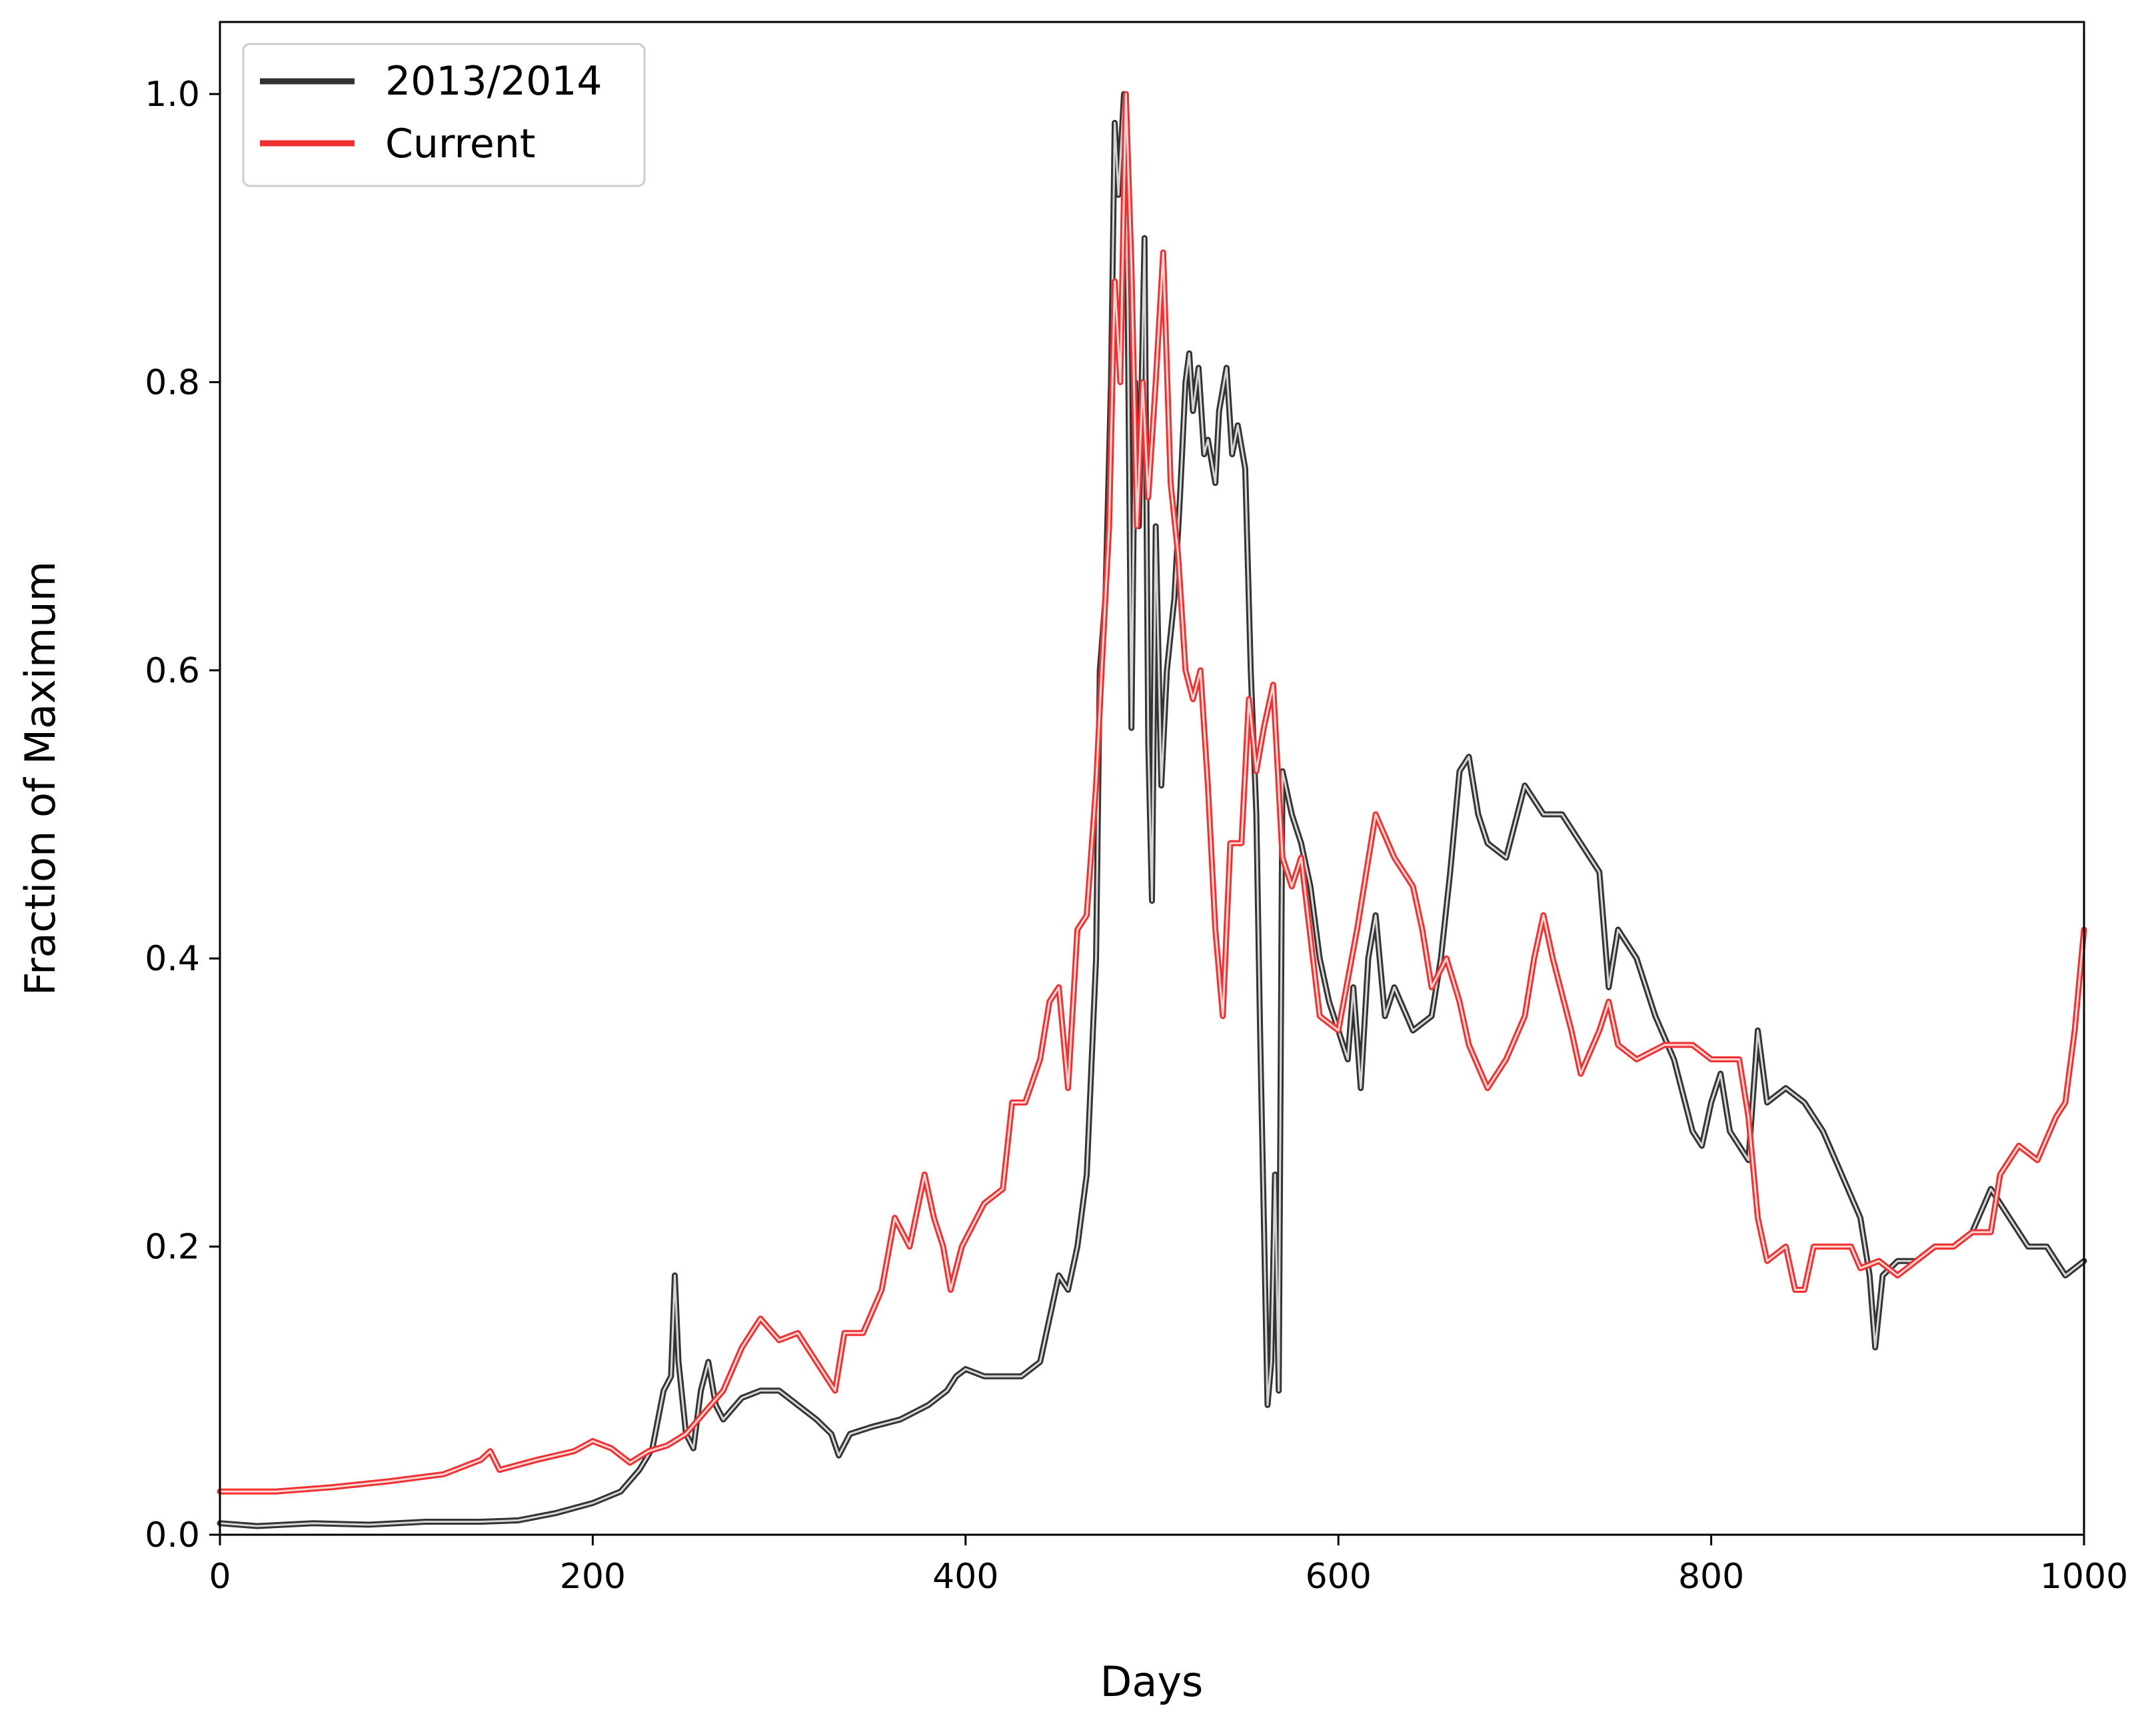 The height and width of the screenshot is (1724, 2156). Describe the element at coordinates (172, 671) in the screenshot. I see `y-tick-label: 0.6` at that location.